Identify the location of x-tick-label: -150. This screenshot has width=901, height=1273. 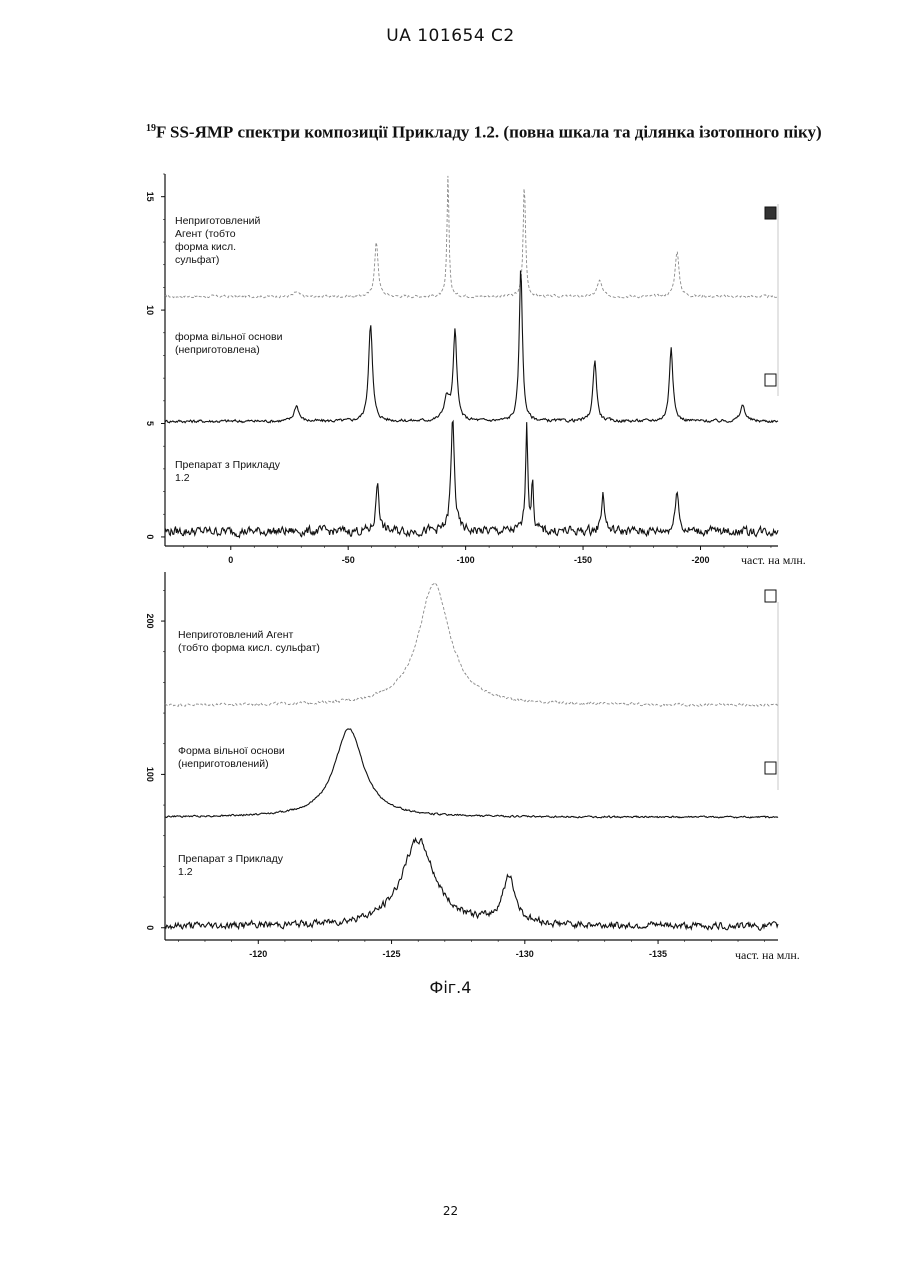
(583, 560).